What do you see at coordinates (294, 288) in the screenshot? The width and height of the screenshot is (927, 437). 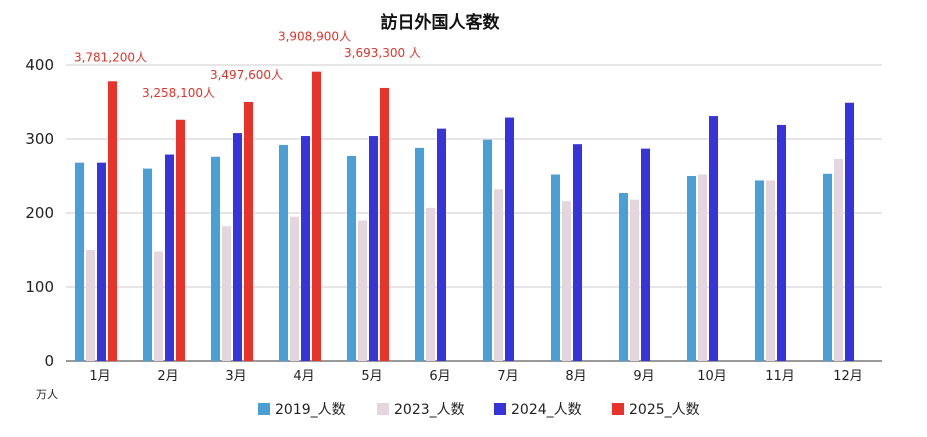 I see `bar-2023_人数-4月` at bounding box center [294, 288].